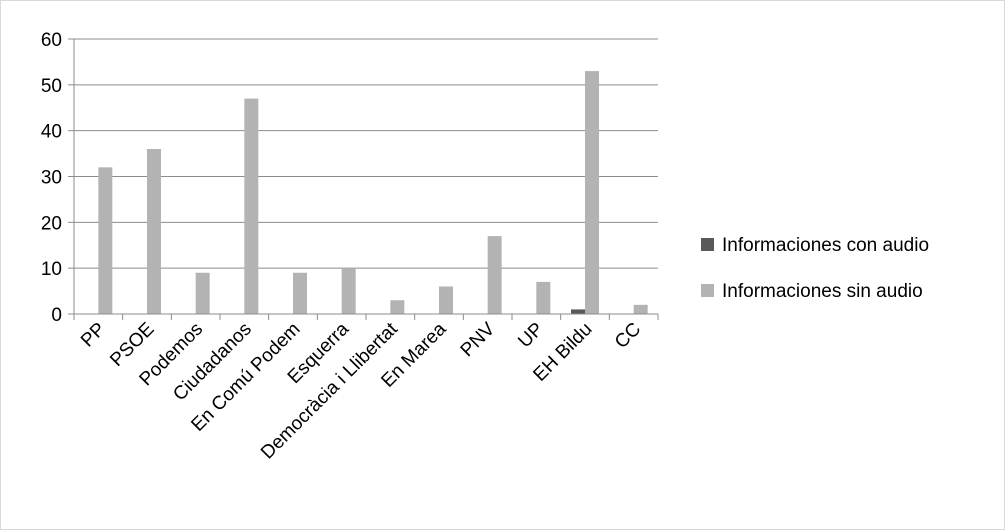 This screenshot has width=1005, height=531. What do you see at coordinates (822, 291) in the screenshot?
I see `legend-label: Informaciones sin audio` at bounding box center [822, 291].